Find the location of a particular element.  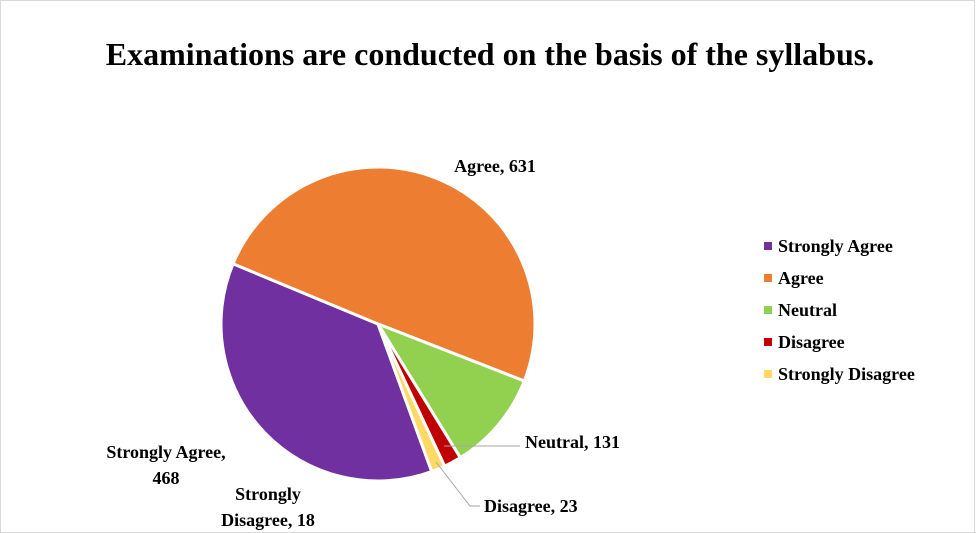

legend-label-strongly-disagree: Strongly Disagree is located at coordinates (846, 373).